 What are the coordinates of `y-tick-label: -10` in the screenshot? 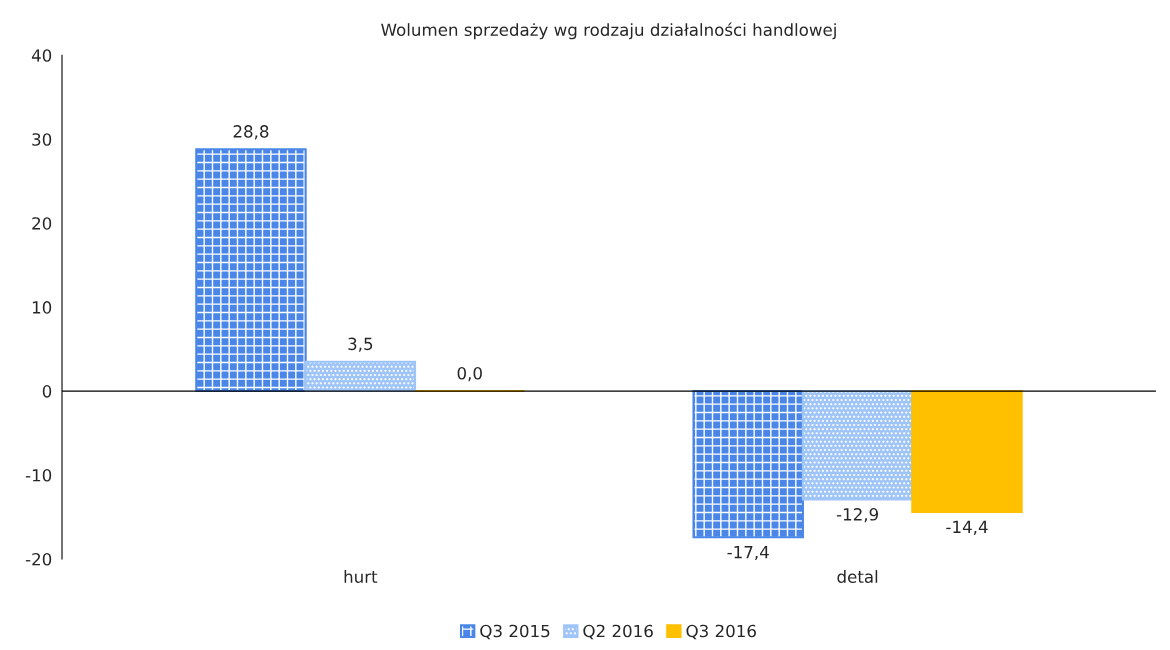 It's located at (38, 475).